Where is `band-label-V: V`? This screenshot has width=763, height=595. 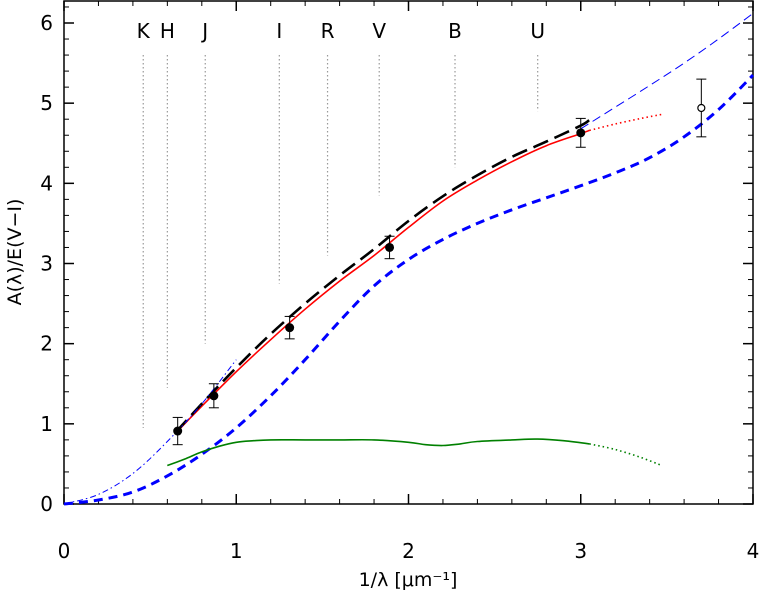
band-label-V: V is located at coordinates (379, 31).